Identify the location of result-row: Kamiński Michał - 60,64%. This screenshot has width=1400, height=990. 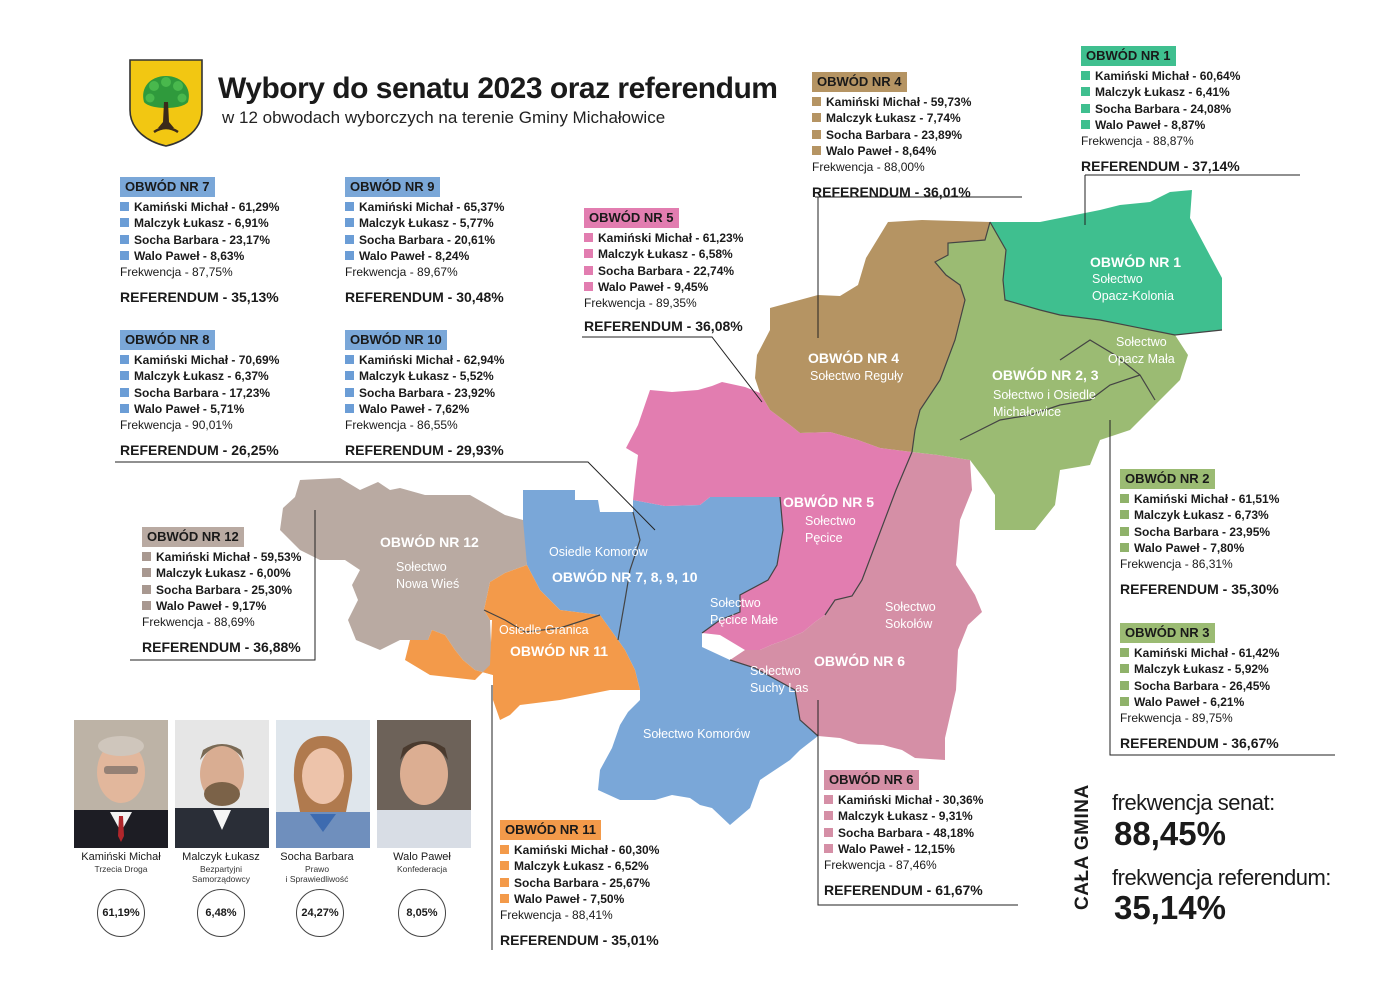
(1160, 76).